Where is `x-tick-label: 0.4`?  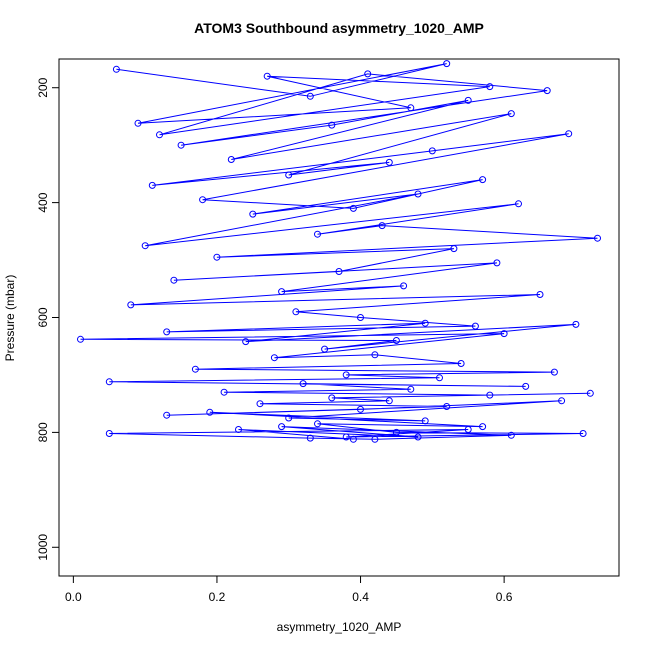 x-tick-label: 0.4 is located at coordinates (360, 597).